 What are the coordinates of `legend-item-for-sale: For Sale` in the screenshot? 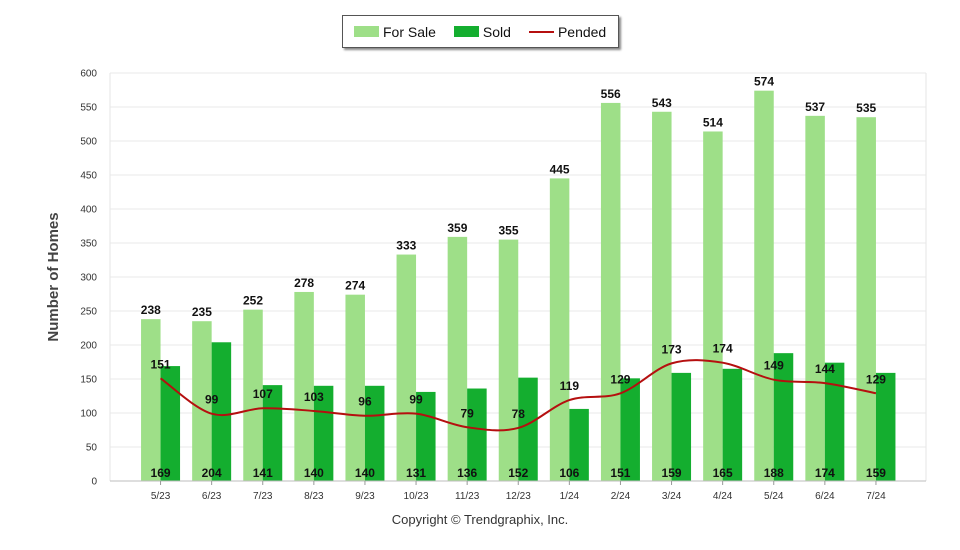 It's located at (395, 32).